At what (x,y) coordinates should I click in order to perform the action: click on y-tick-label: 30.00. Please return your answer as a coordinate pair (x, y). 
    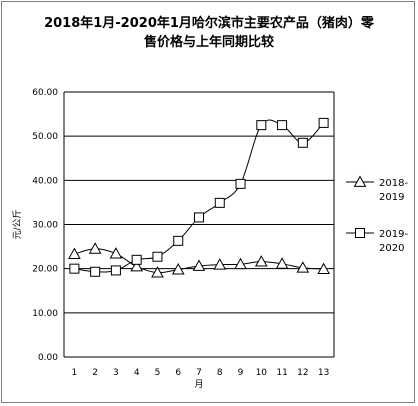
    Looking at the image, I should click on (45, 226).